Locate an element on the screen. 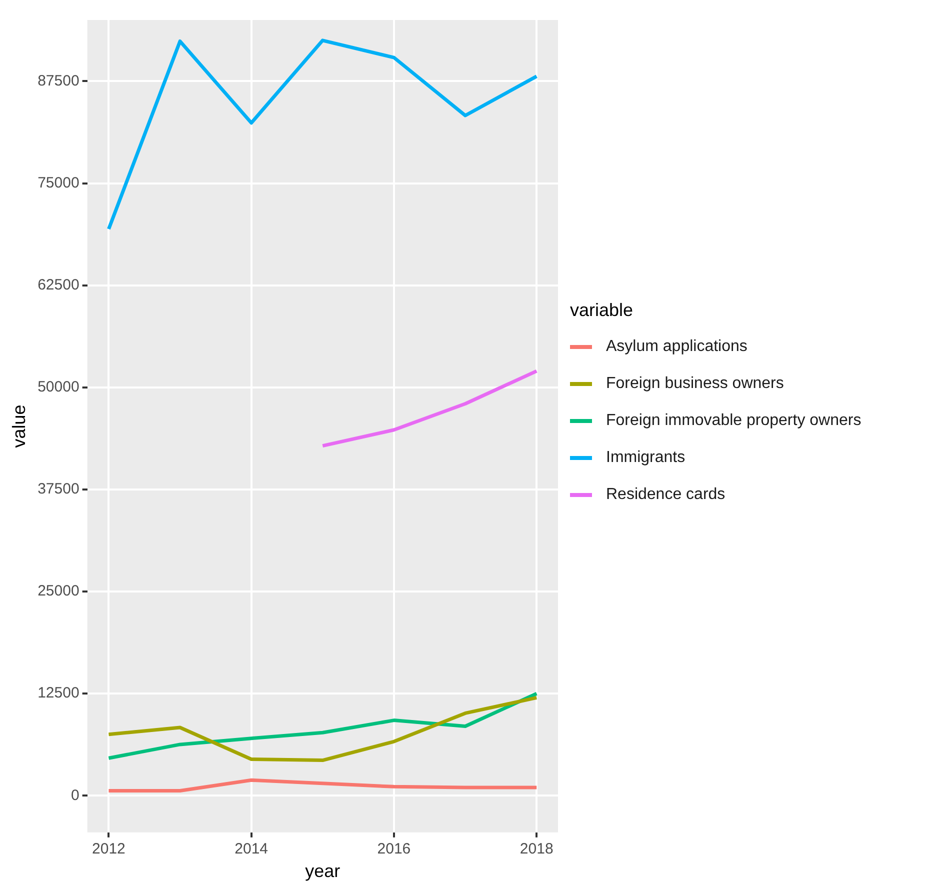  y-axis-title: value is located at coordinates (18, 426).